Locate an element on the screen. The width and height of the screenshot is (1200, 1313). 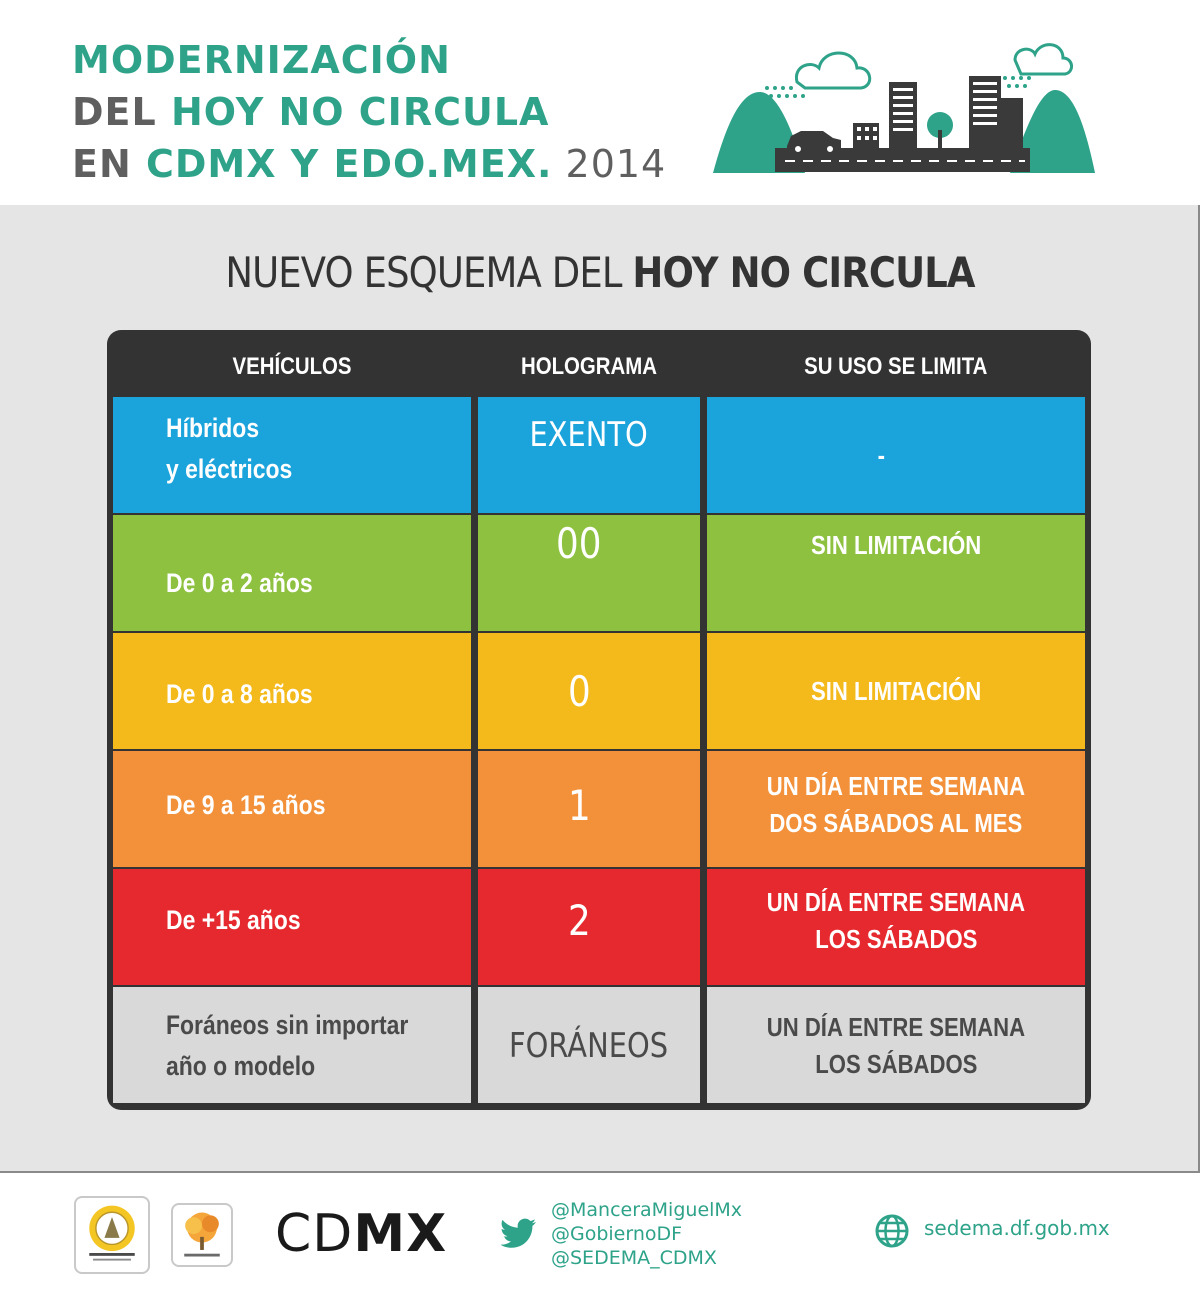
handle-mancera: @ManceraMiguelMx is located at coordinates (647, 1210).